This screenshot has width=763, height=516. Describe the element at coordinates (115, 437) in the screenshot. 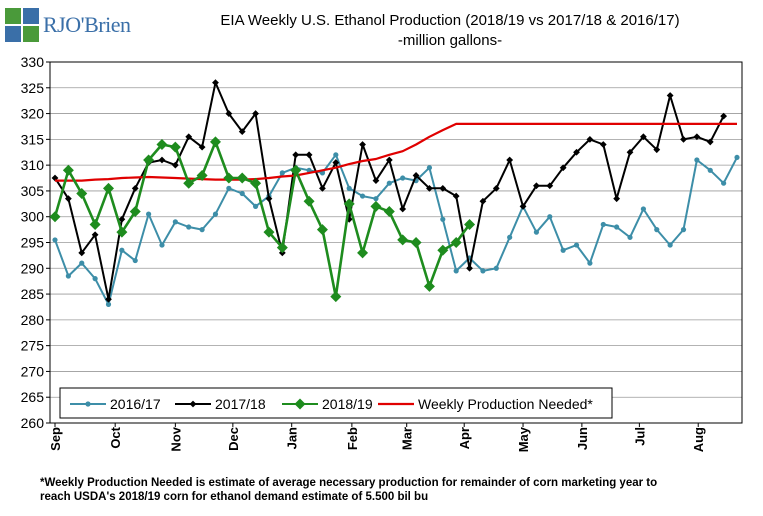

I see `x-tick-label: Oct` at that location.